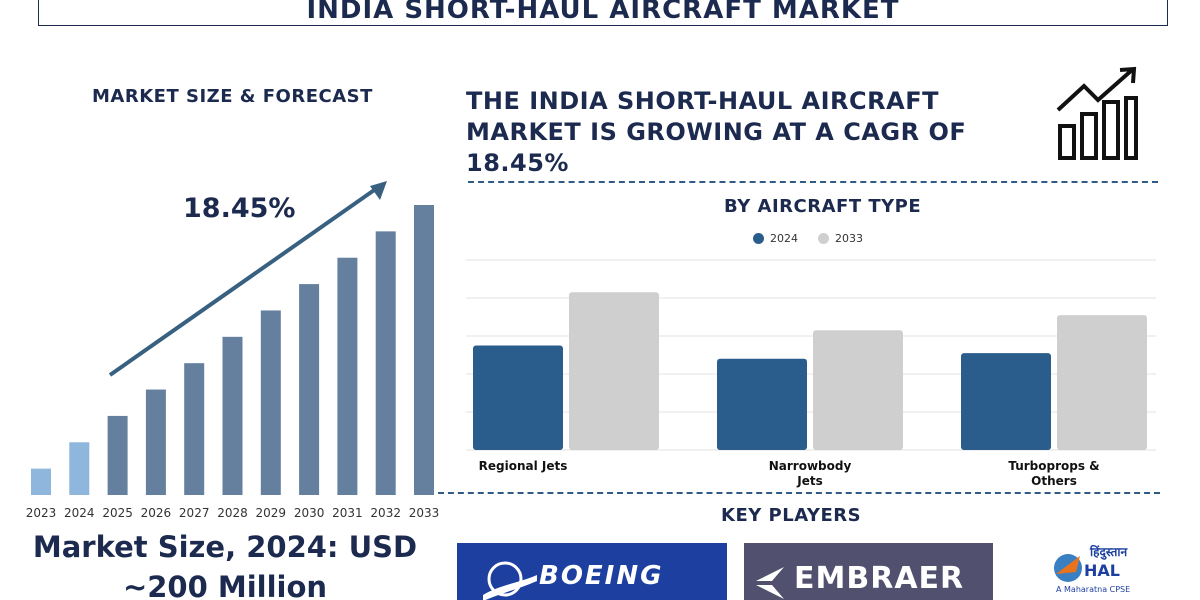 Image resolution: width=1200 pixels, height=600 pixels. What do you see at coordinates (510, 580) in the screenshot?
I see `boeing-logo-icon` at bounding box center [510, 580].